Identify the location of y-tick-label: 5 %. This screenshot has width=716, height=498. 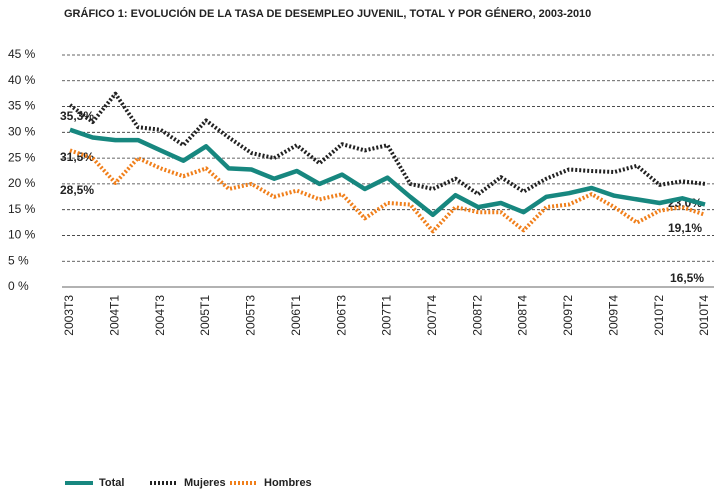
(18, 260).